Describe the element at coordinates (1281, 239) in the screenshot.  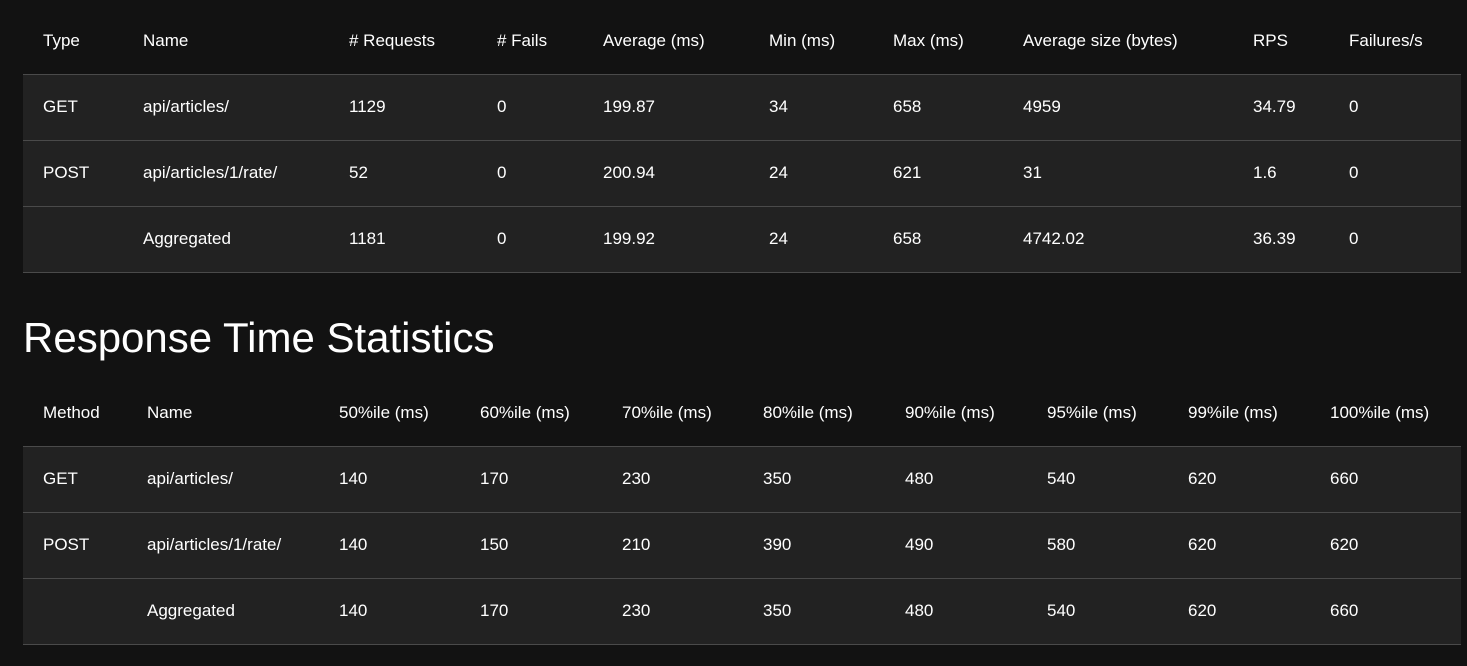
I see `cell-rps: 36.39` at that location.